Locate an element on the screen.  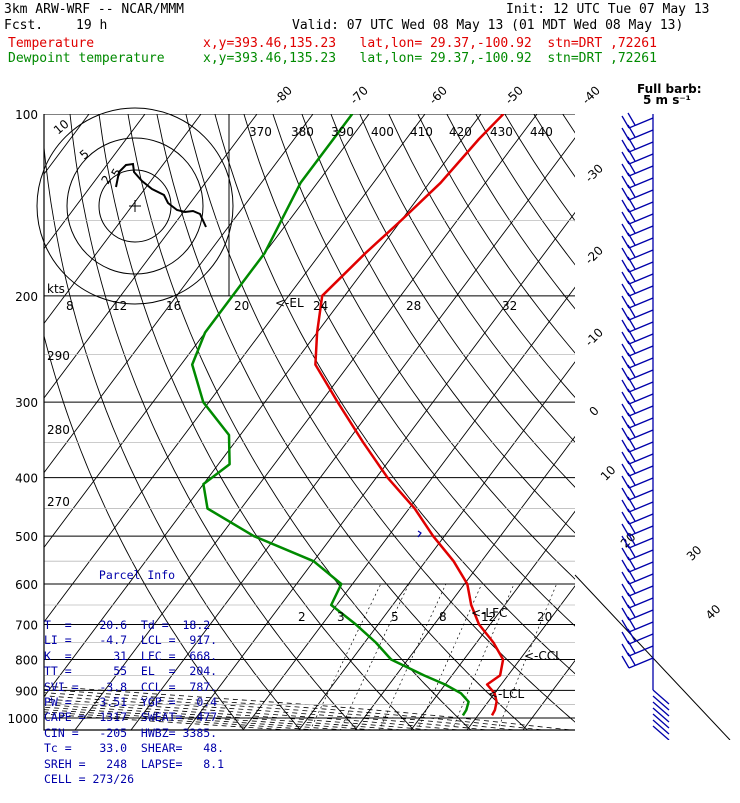
hodo-speed-label-20: 20 is located at coordinates (241, 306).